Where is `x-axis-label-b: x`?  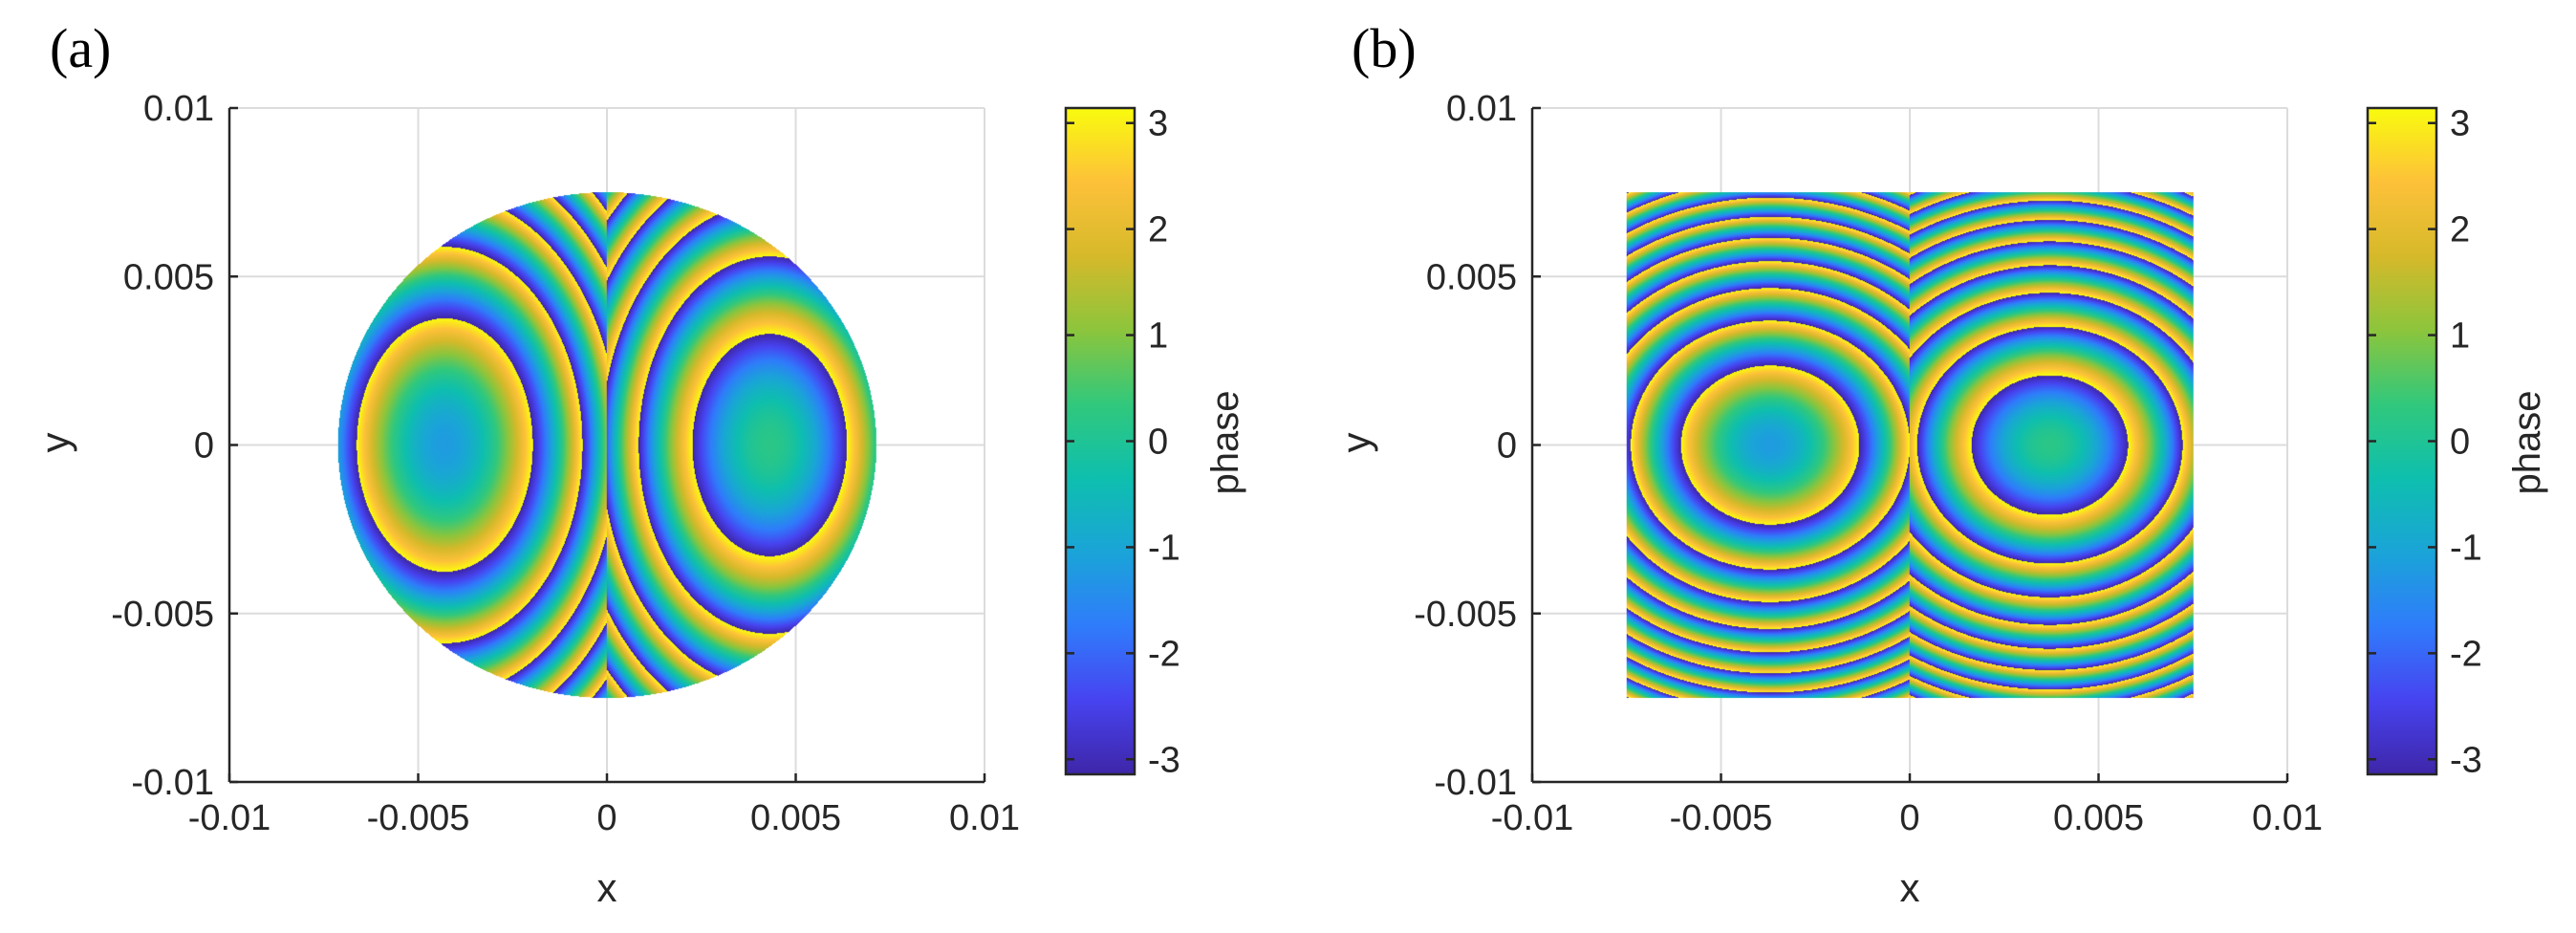
x-axis-label-b: x is located at coordinates (1910, 888).